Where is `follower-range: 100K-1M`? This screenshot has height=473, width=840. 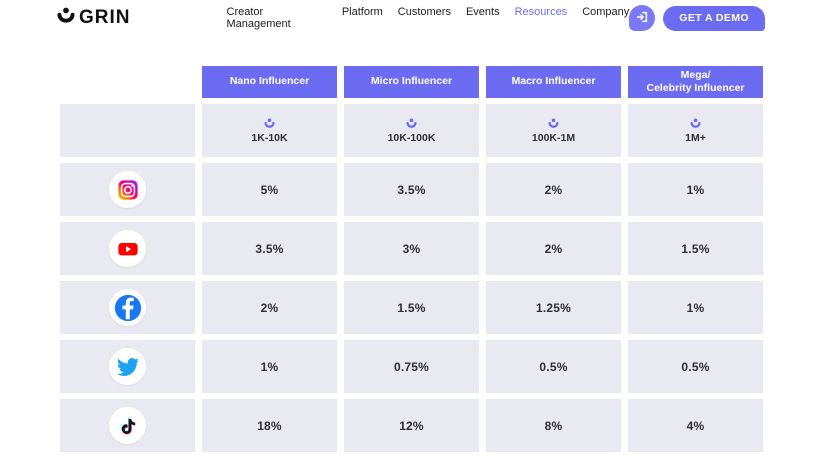
follower-range: 100K-1M is located at coordinates (553, 137).